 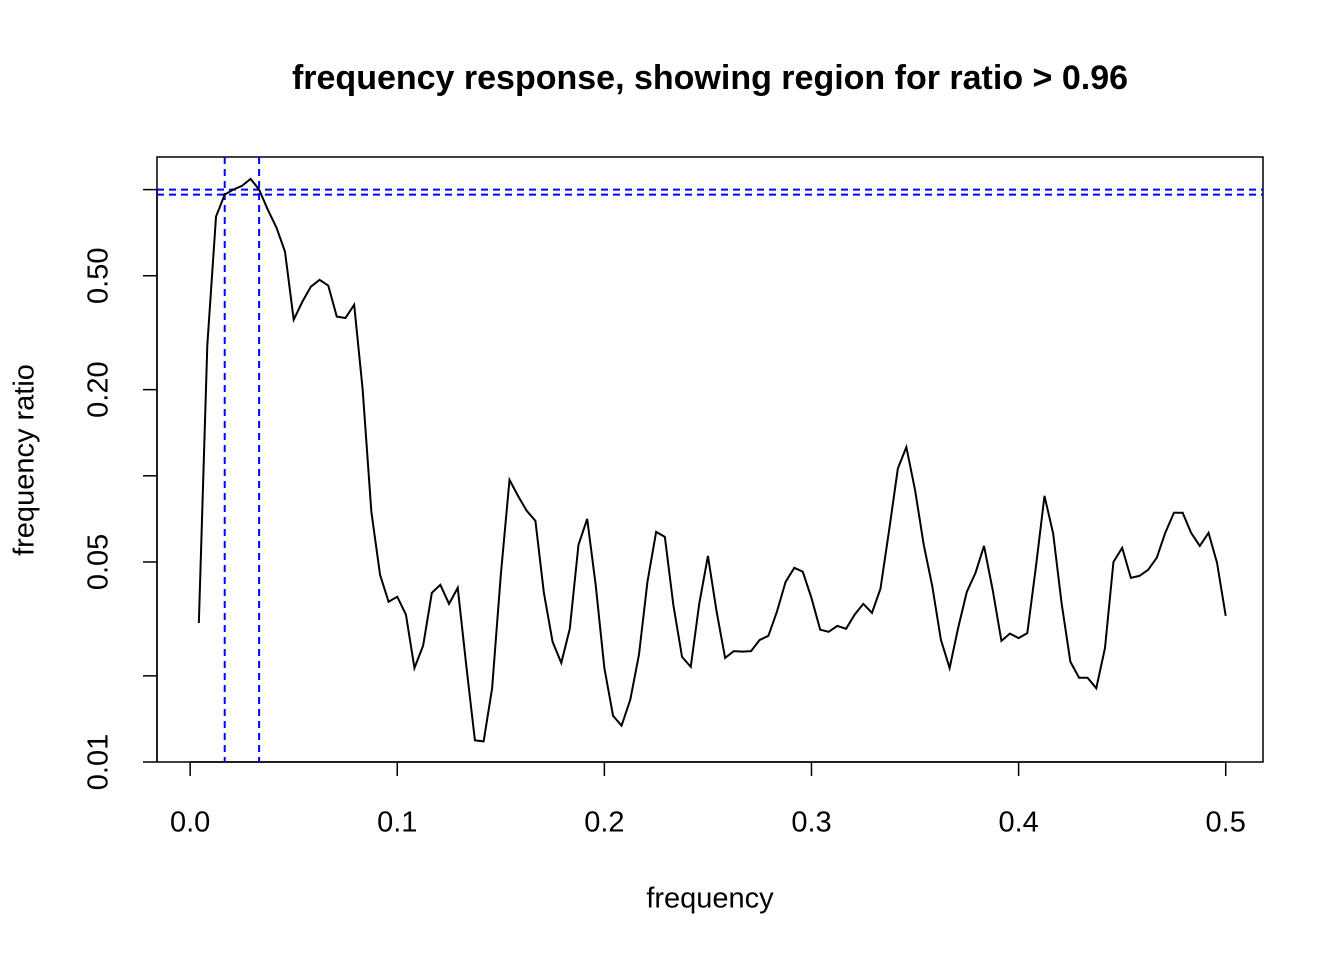 I want to click on x-tick-label: 0.3, so click(x=811, y=823).